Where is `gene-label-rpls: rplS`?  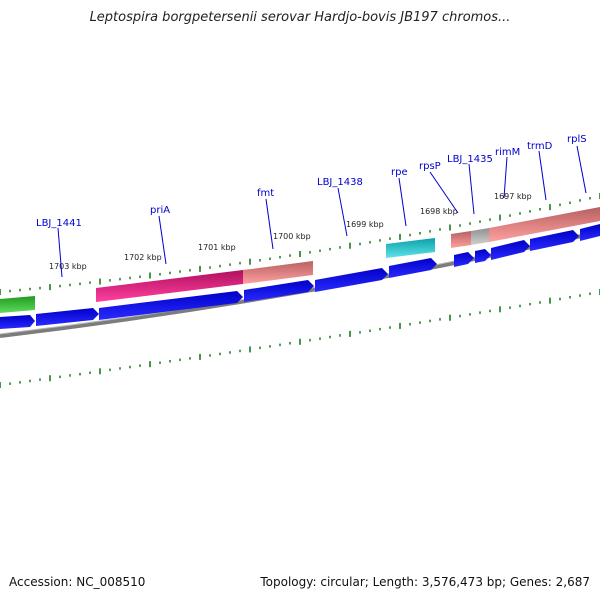 gene-label-rpls: rplS is located at coordinates (577, 139).